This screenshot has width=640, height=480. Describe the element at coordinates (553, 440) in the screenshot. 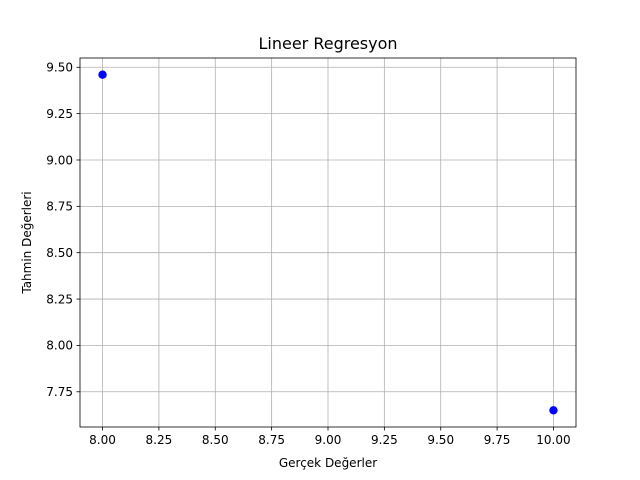

I see `x-tick-label: 10.00` at that location.